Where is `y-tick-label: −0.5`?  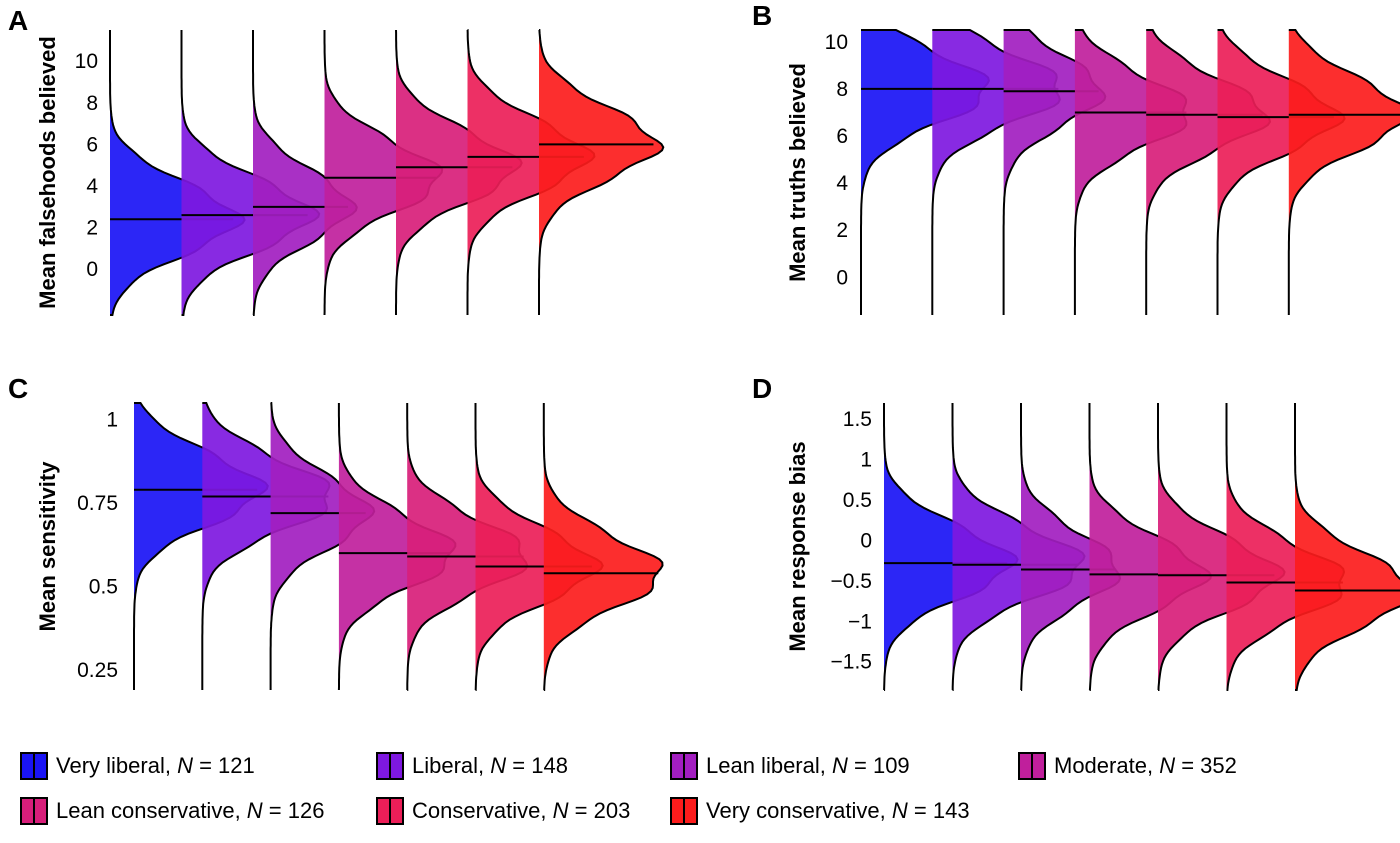 y-tick-label: −0.5 is located at coordinates (851, 581).